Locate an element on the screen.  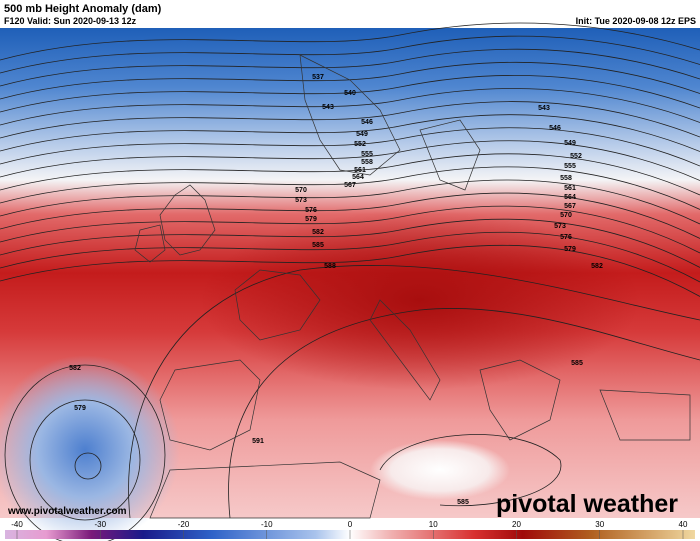
contour-label: 591 is located at coordinates (258, 441).